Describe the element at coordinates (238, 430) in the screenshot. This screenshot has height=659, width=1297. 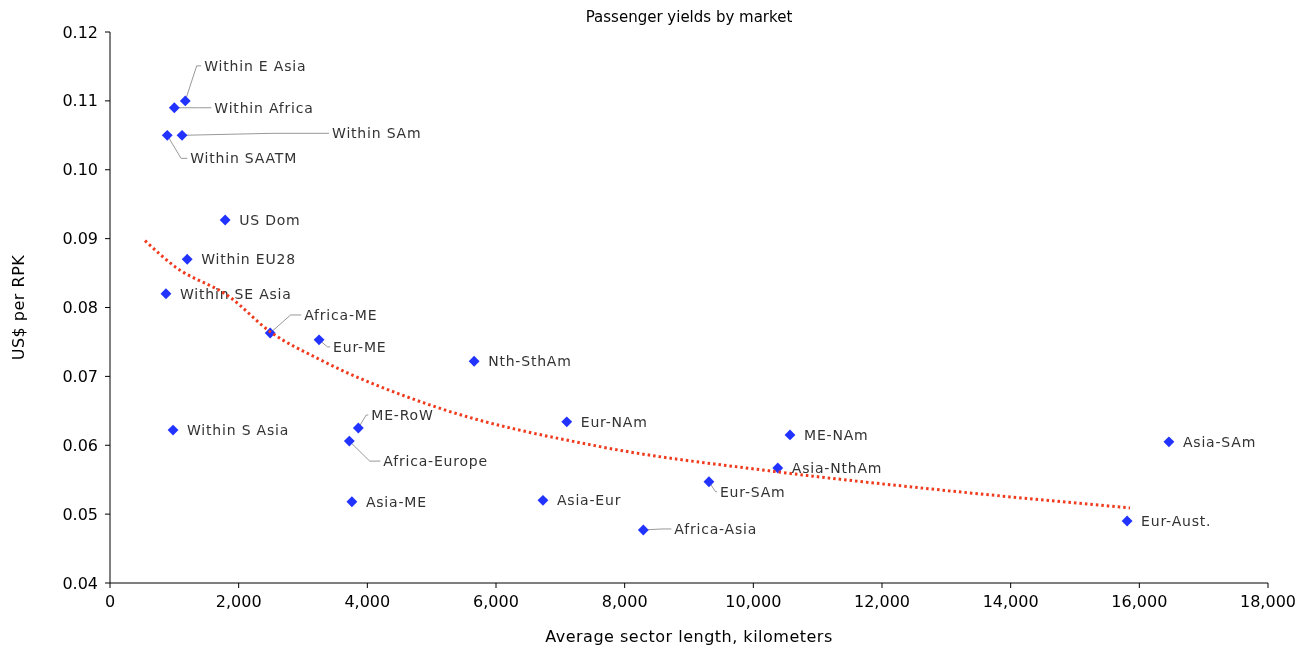
I see `series-label: Within S Asia` at that location.